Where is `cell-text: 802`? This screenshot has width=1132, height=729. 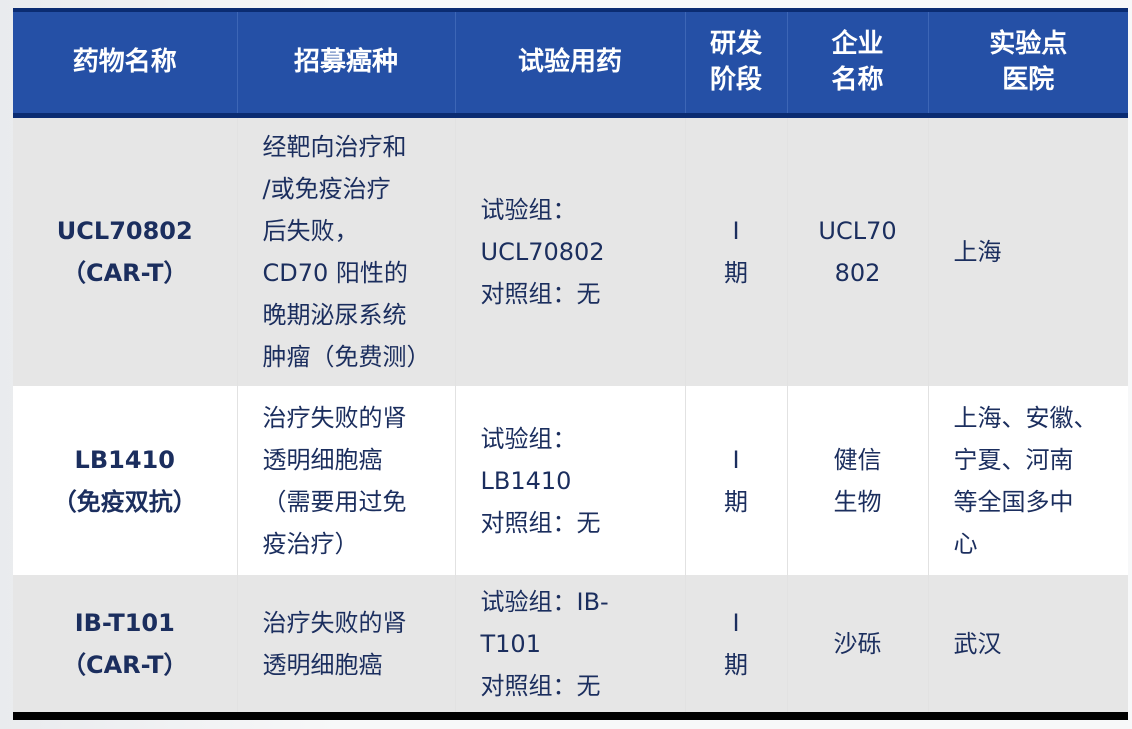
cell-text: 802 is located at coordinates (857, 272).